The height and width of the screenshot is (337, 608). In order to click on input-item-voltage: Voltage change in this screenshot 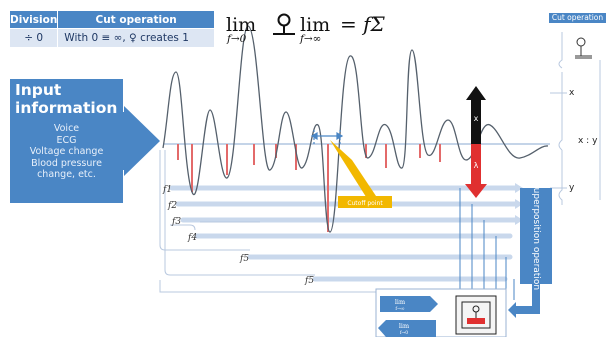, I will do `click(66, 151)`.